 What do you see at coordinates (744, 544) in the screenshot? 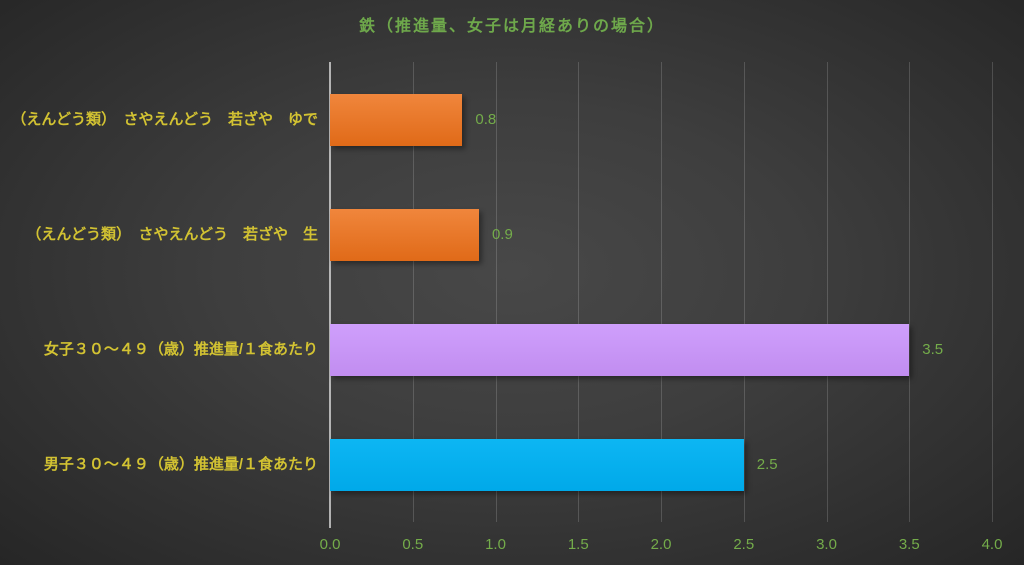
I see `x-tick-label: 2.5` at bounding box center [744, 544].